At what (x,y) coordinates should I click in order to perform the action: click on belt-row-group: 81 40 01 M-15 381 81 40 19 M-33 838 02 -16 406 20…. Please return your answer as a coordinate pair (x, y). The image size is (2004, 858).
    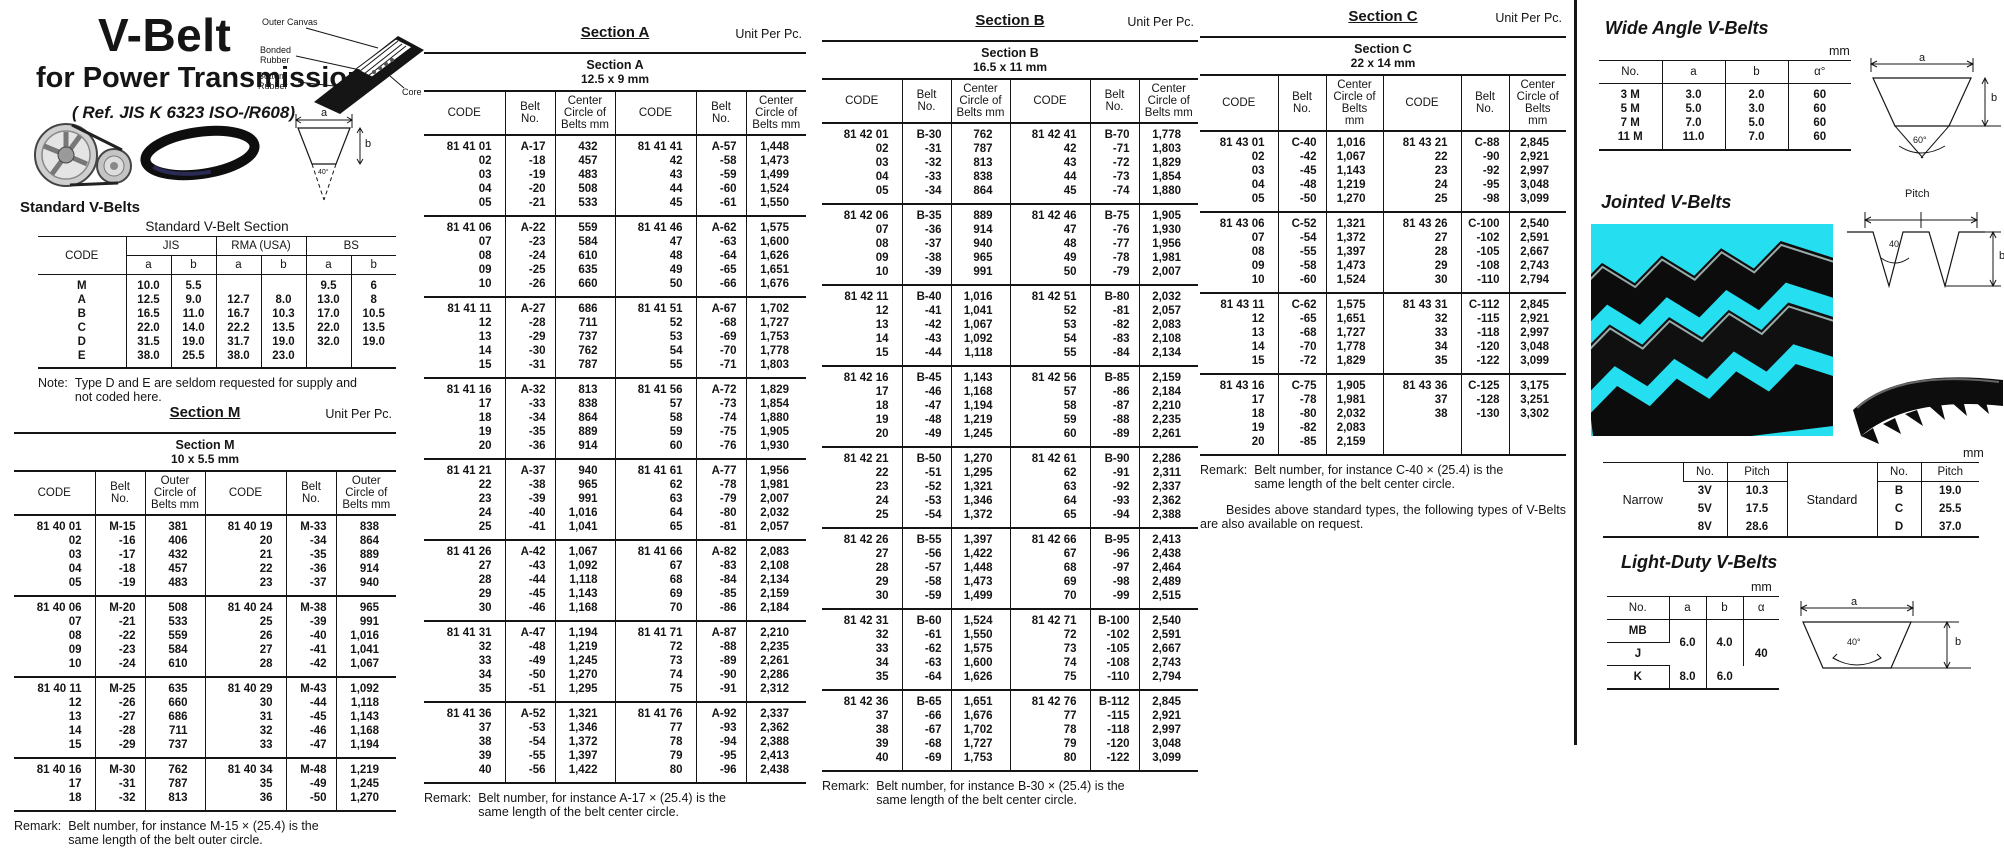
    Looking at the image, I should click on (205, 555).